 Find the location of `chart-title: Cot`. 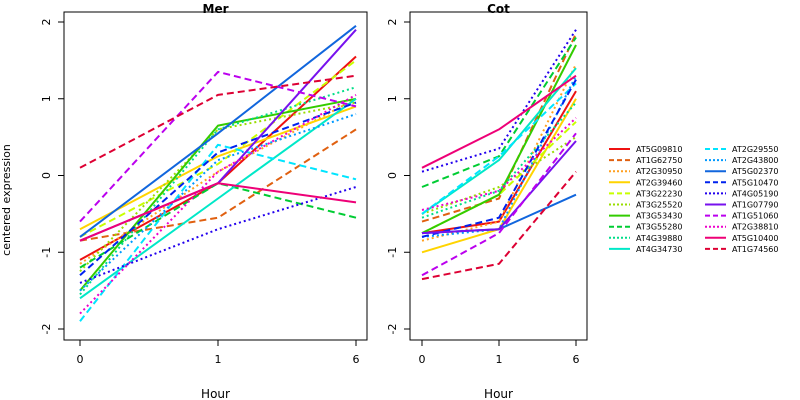

chart-title: Cot is located at coordinates (498, 9).